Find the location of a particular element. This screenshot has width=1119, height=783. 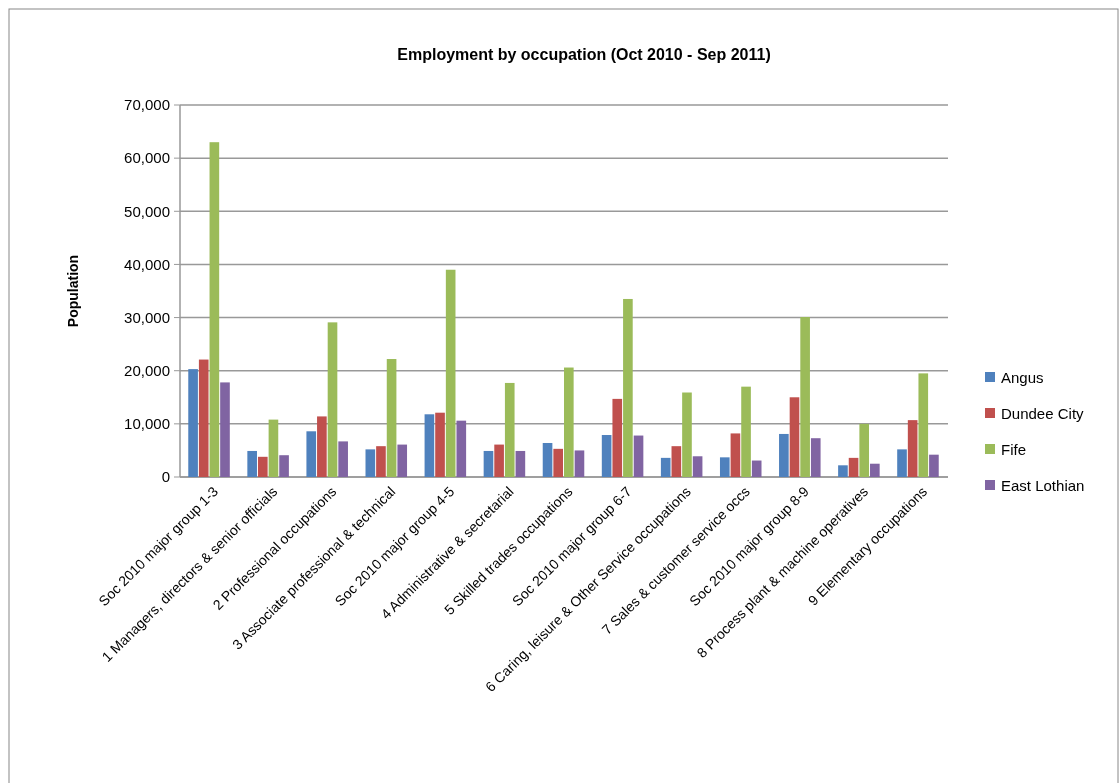

y-axis-title: Population is located at coordinates (73, 291).